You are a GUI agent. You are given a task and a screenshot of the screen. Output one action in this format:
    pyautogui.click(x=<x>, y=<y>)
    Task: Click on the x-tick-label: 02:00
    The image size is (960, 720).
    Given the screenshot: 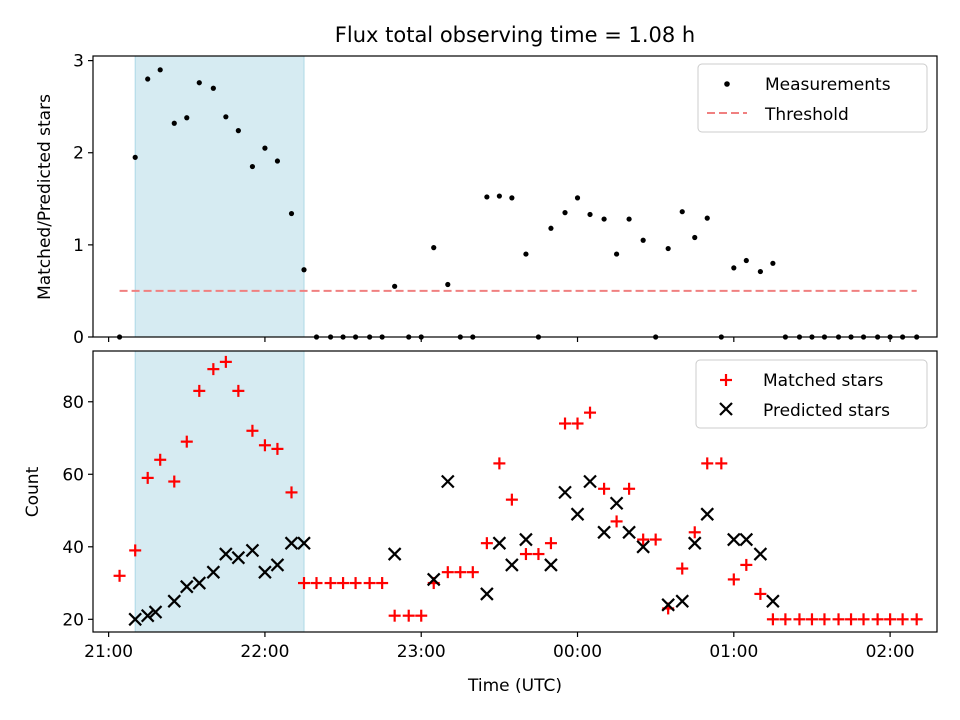 What is the action you would take?
    pyautogui.click(x=890, y=652)
    